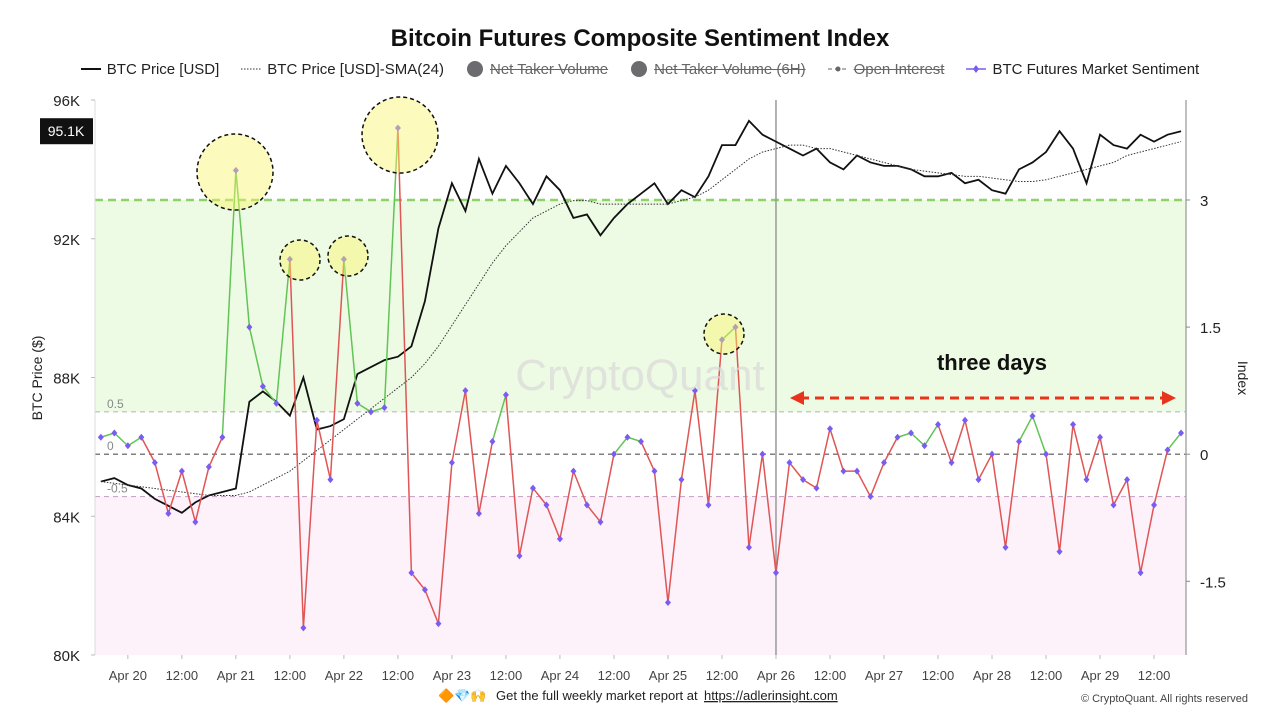 This screenshot has width=1280, height=720. What do you see at coordinates (117, 489) in the screenshot?
I see `reference-label: -0.5` at bounding box center [117, 489].